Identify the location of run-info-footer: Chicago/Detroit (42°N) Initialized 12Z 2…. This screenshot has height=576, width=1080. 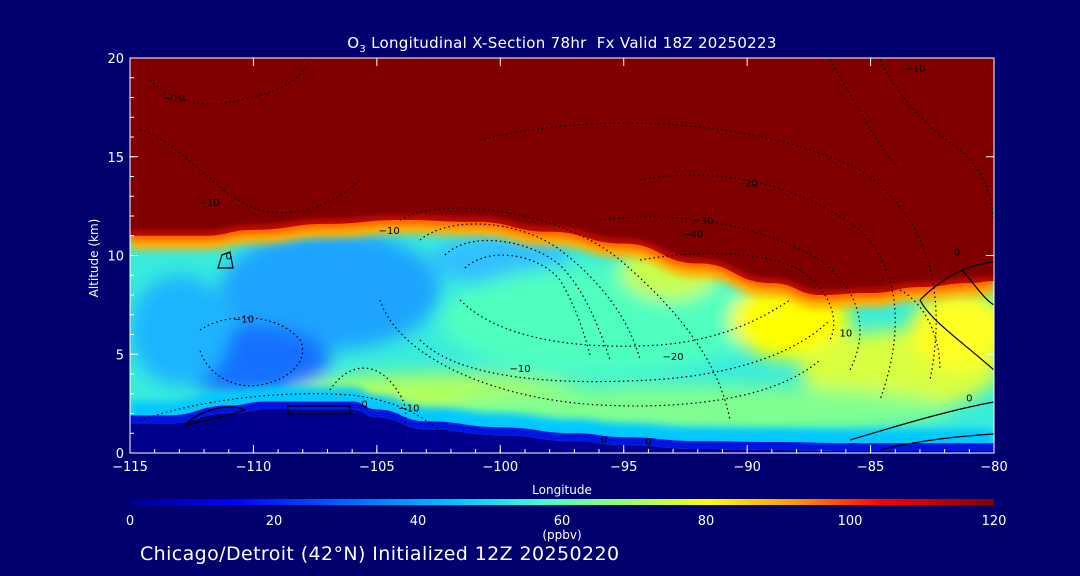
(380, 554).